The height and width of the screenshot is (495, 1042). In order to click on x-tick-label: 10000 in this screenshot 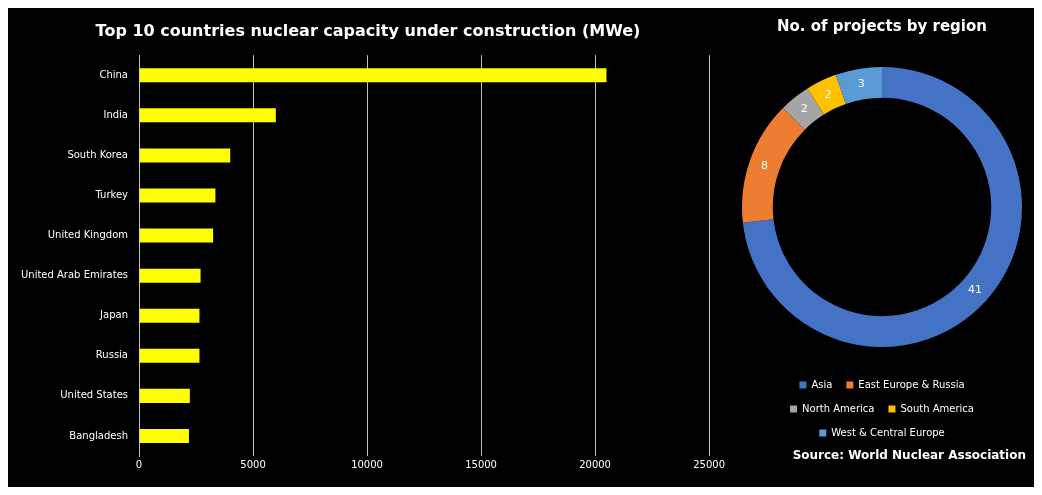, I will do `click(367, 464)`.